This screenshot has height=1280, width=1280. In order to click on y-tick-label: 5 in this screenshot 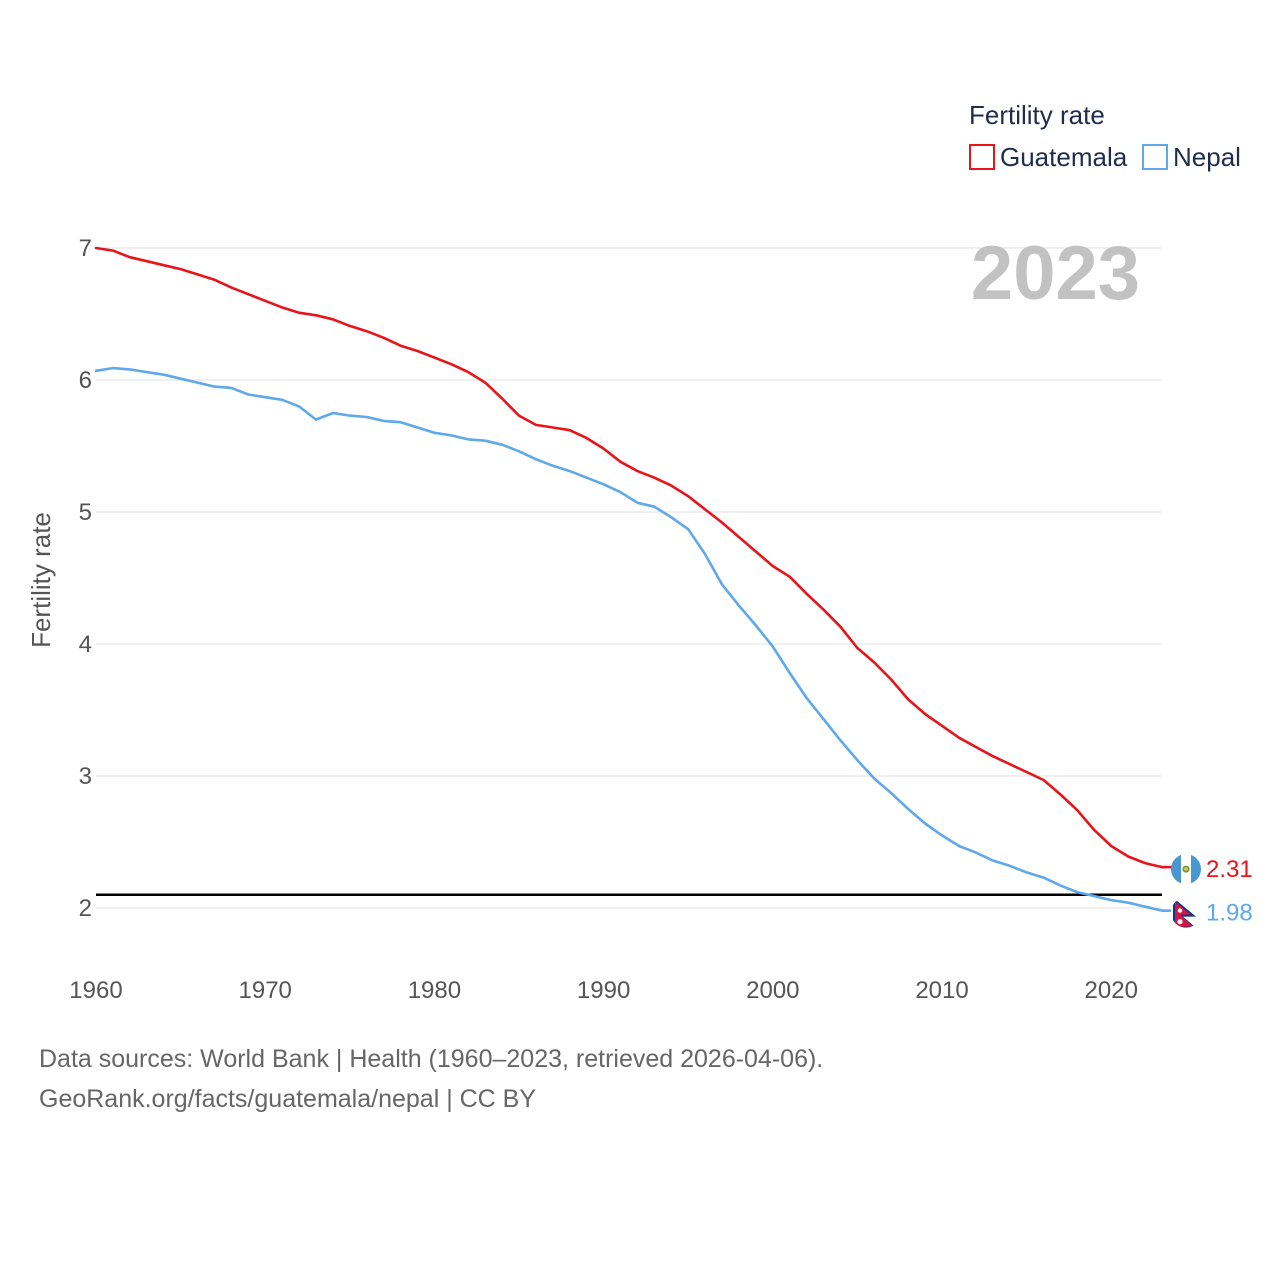, I will do `click(85, 512)`.